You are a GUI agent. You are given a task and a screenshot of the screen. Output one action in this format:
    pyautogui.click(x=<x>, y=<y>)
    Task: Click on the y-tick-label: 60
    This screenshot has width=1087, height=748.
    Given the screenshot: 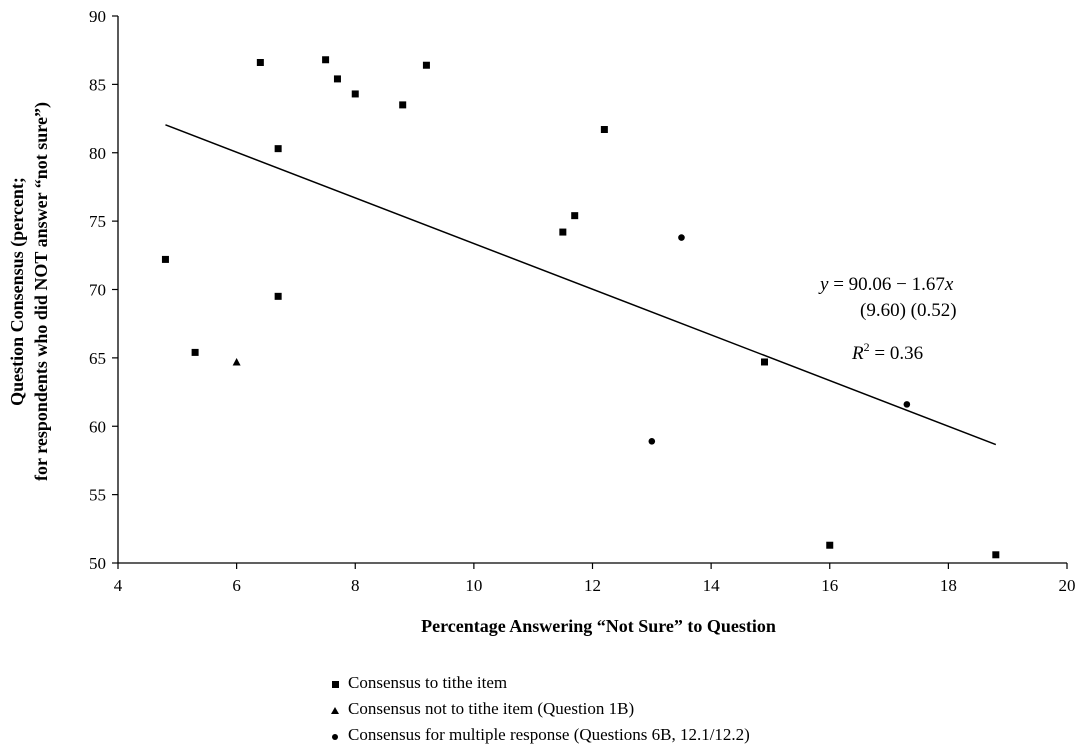 What is the action you would take?
    pyautogui.click(x=97, y=426)
    